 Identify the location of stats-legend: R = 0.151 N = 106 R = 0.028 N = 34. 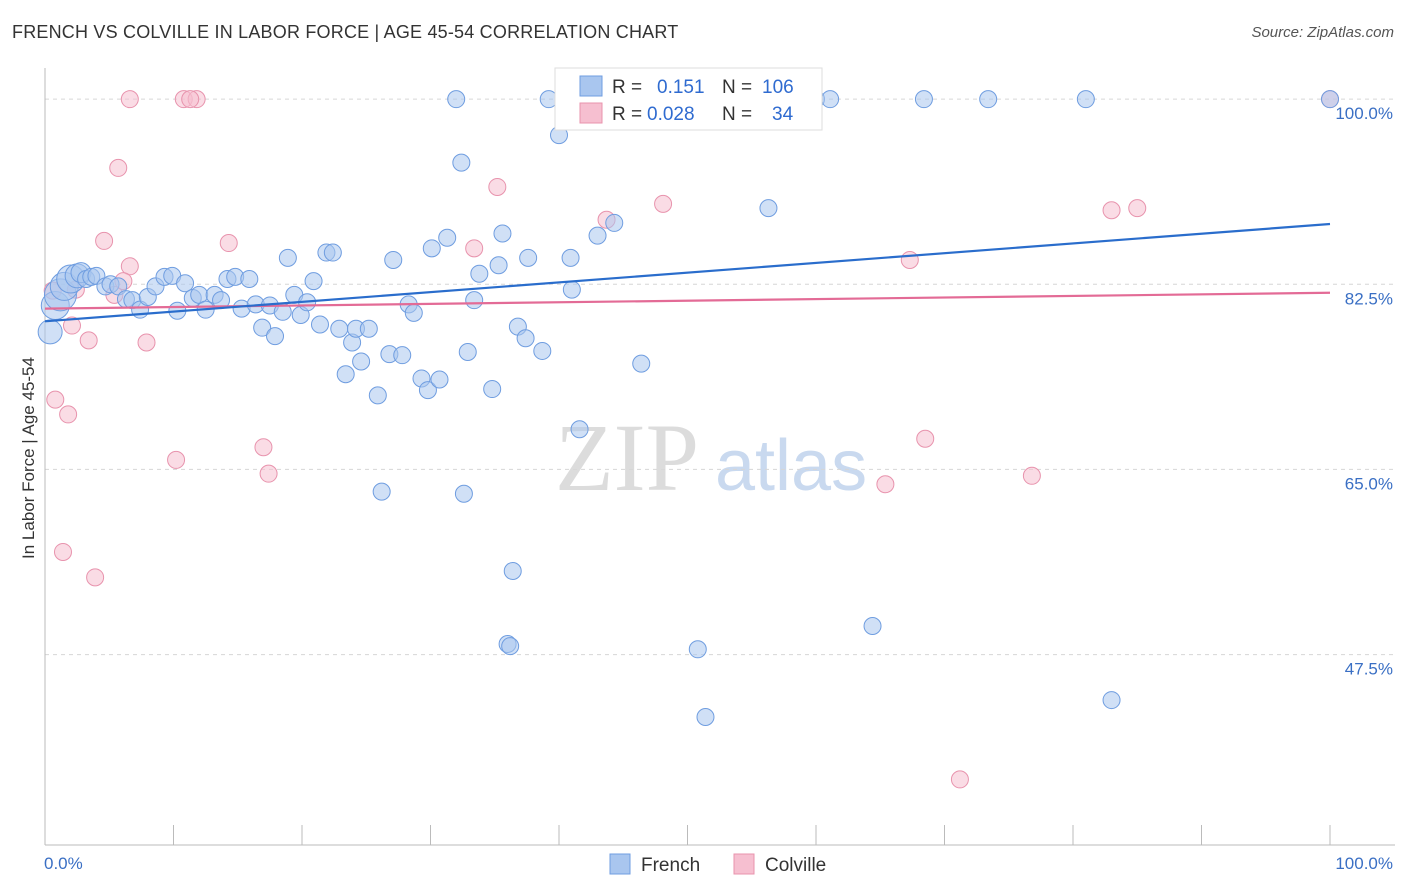
(688, 99).